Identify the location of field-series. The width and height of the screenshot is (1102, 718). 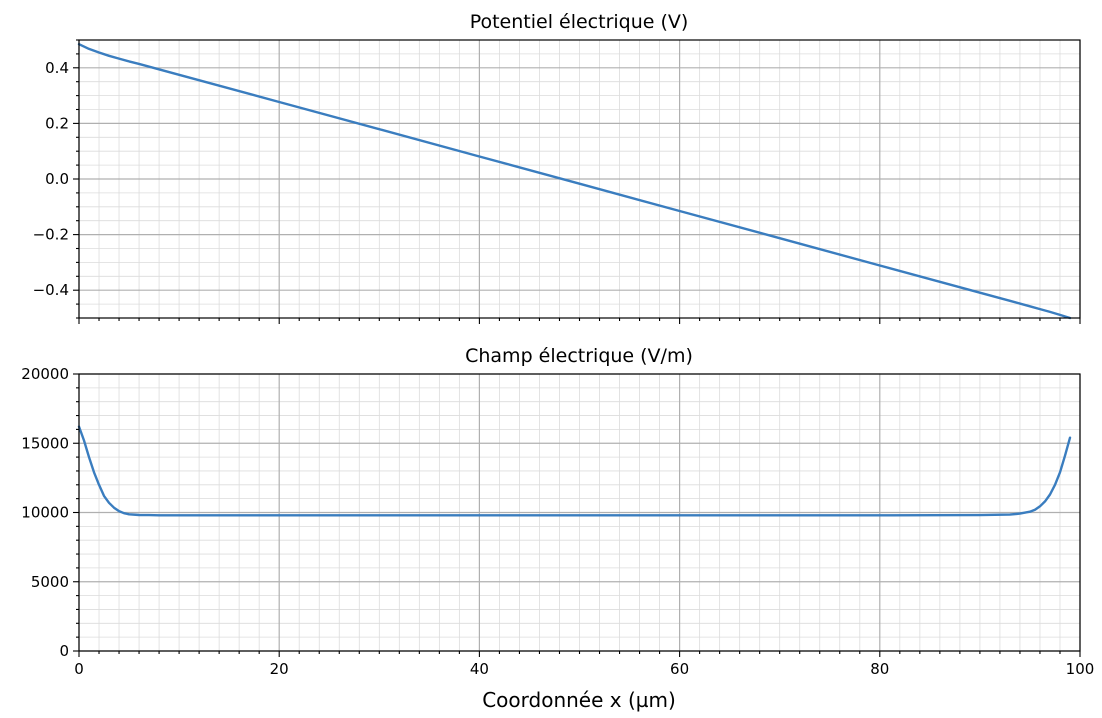
(574, 471).